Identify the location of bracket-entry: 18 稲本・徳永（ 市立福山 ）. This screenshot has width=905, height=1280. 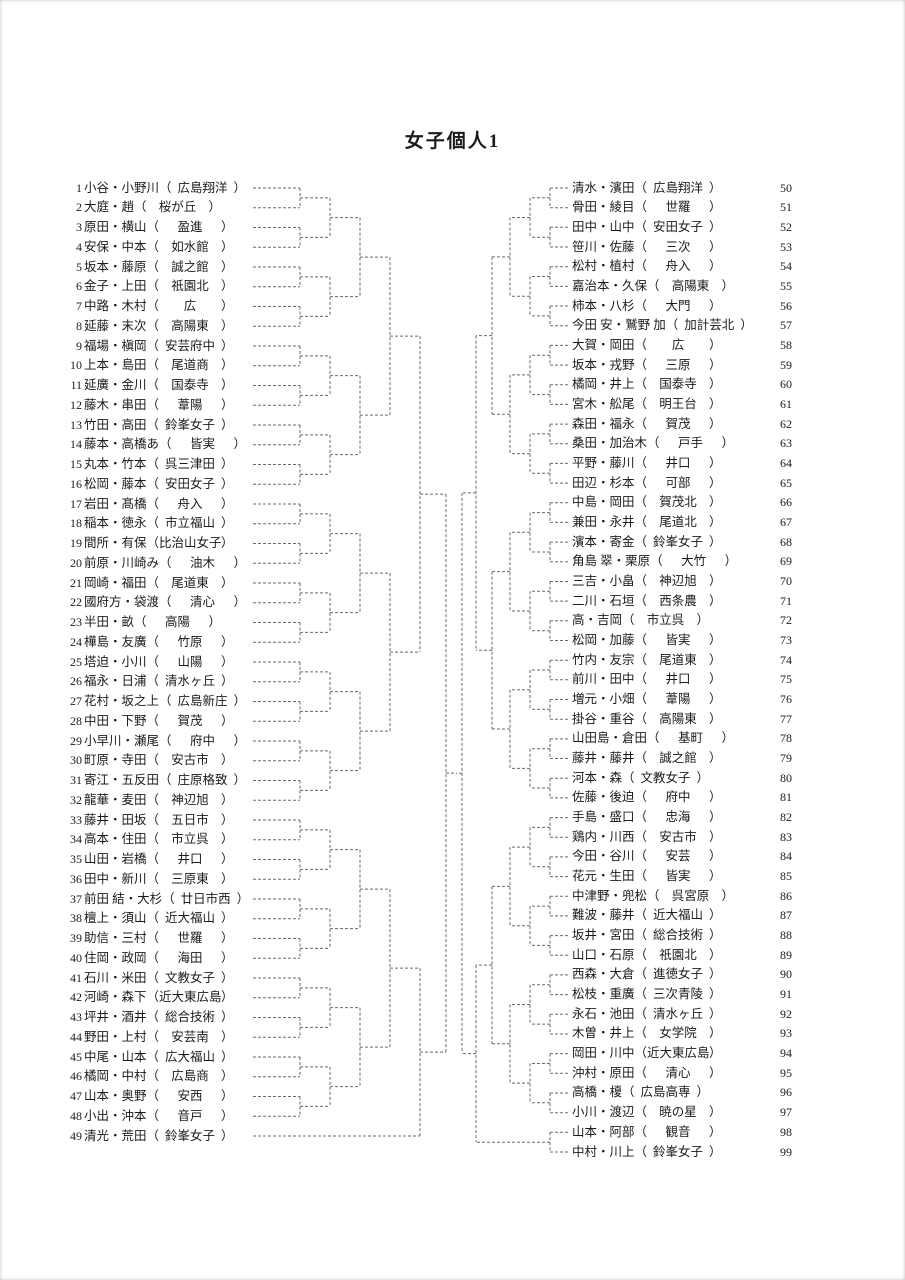
(145, 523).